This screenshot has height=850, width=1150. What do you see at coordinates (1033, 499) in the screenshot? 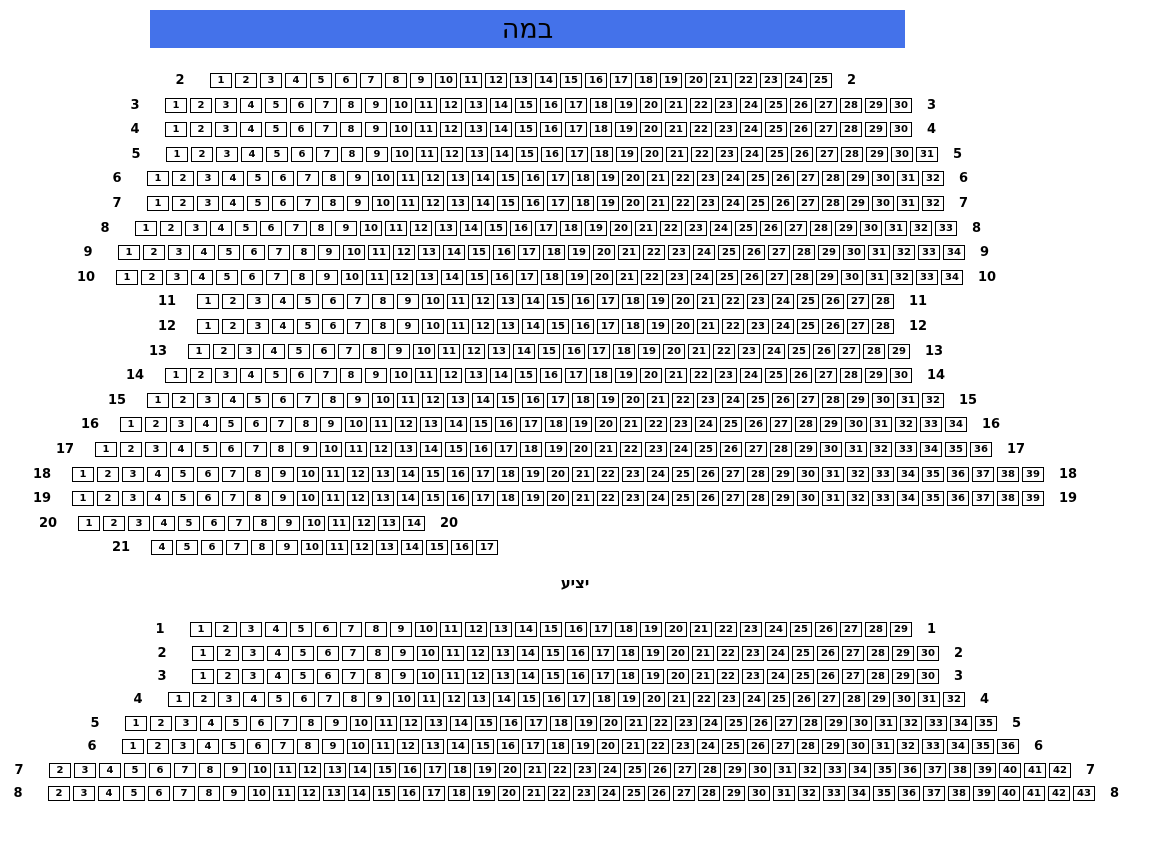
I see `seat: 39` at bounding box center [1033, 499].